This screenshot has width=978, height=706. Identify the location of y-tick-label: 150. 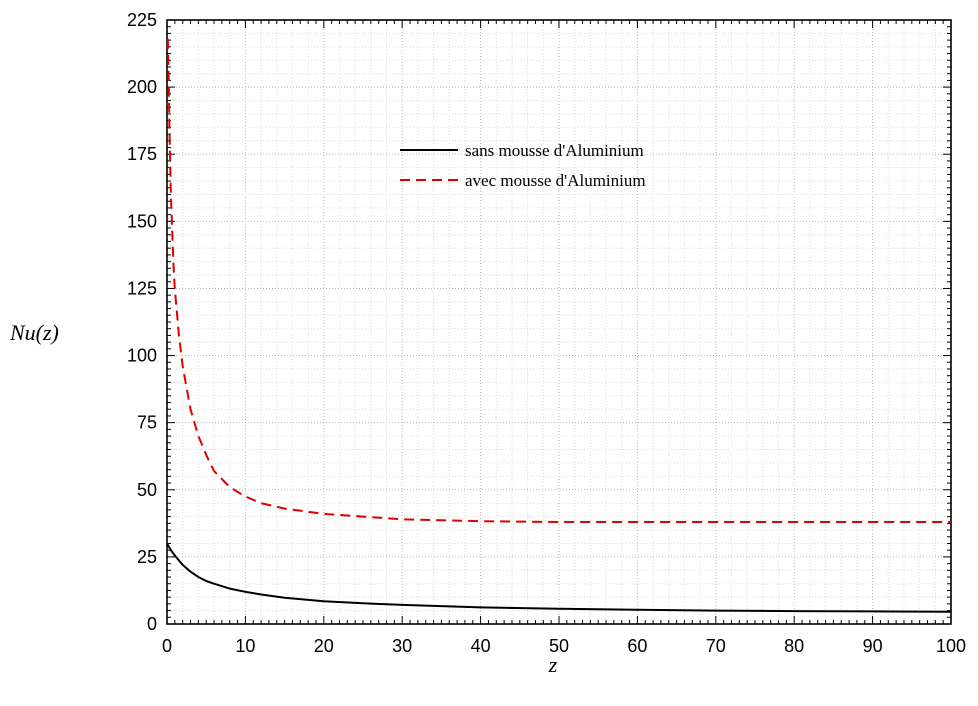
(142, 221).